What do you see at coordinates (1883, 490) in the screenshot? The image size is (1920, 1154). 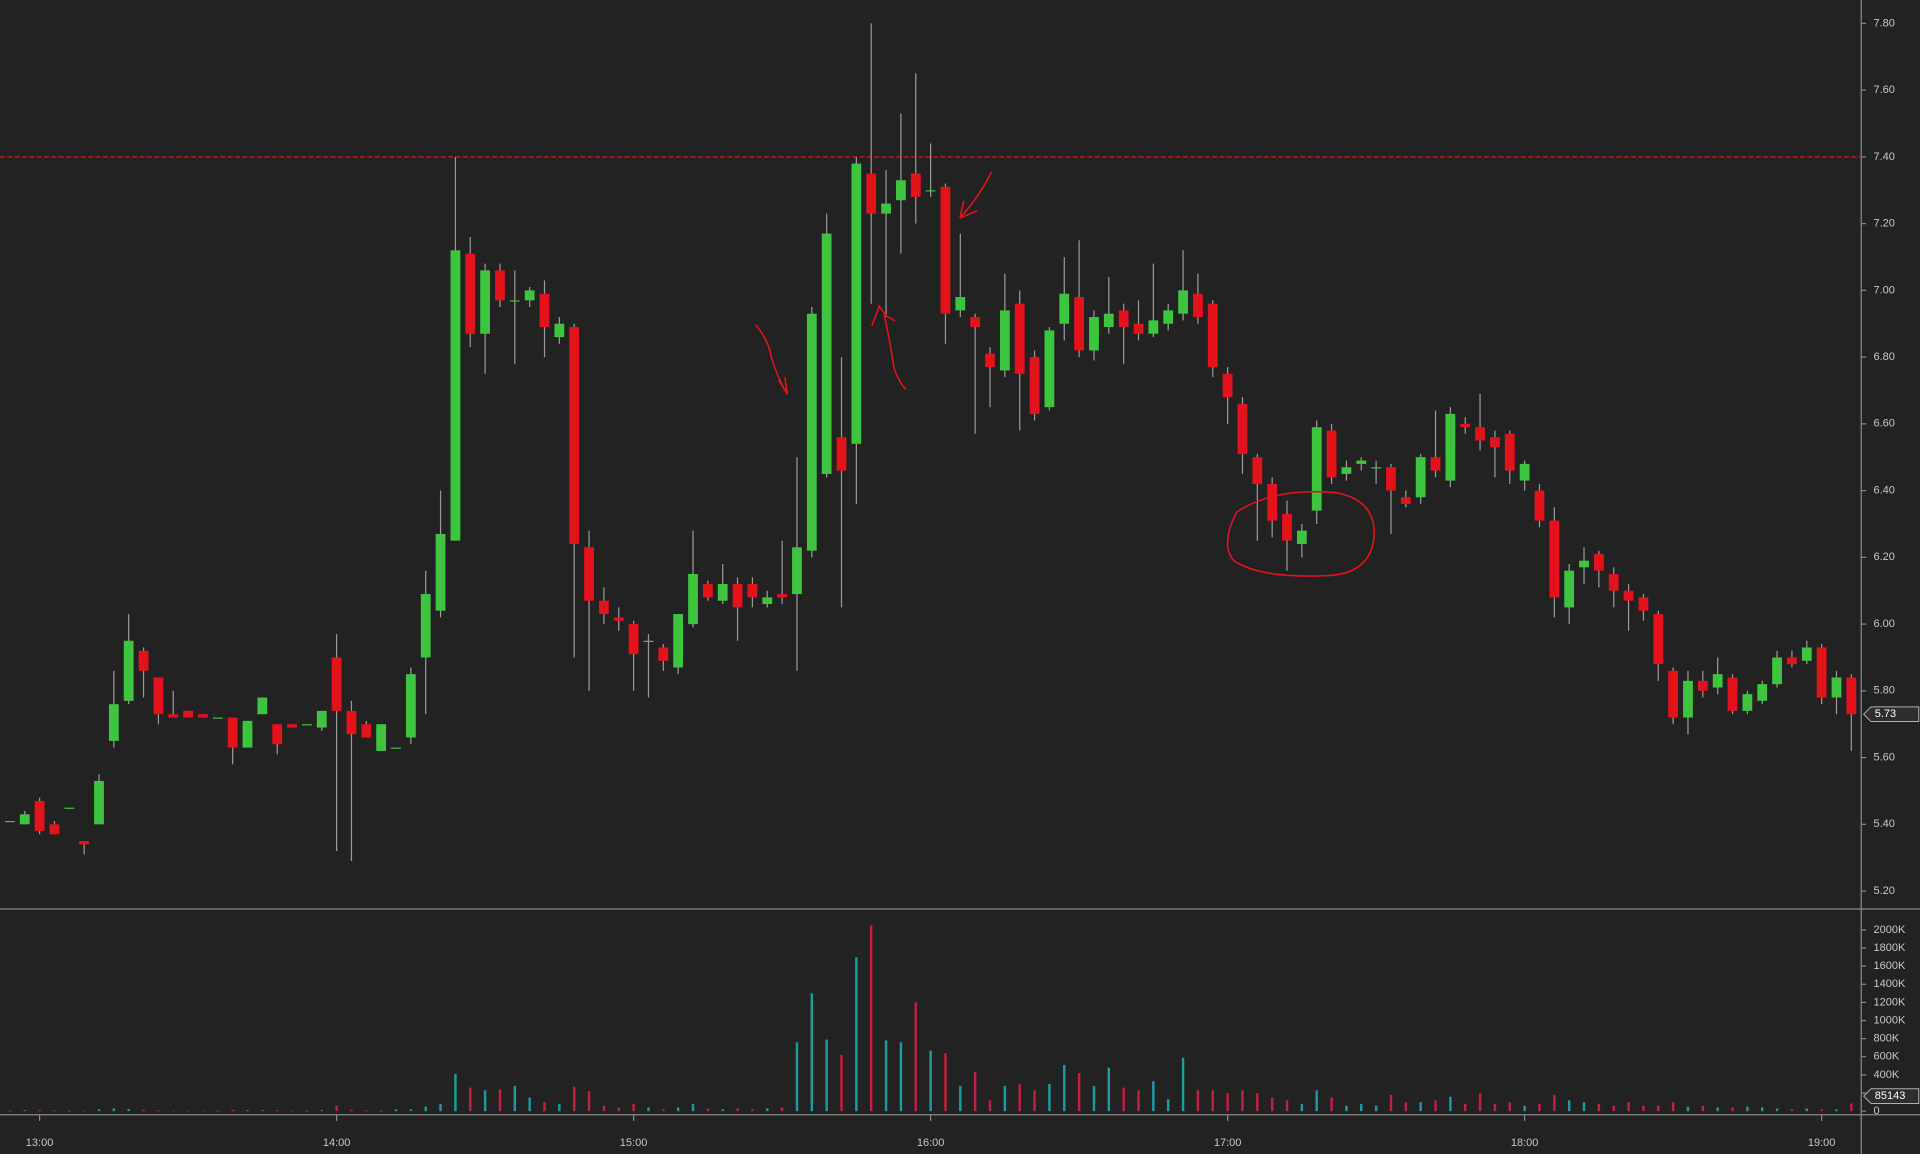 I see `y-tick-label: 6.40` at bounding box center [1883, 490].